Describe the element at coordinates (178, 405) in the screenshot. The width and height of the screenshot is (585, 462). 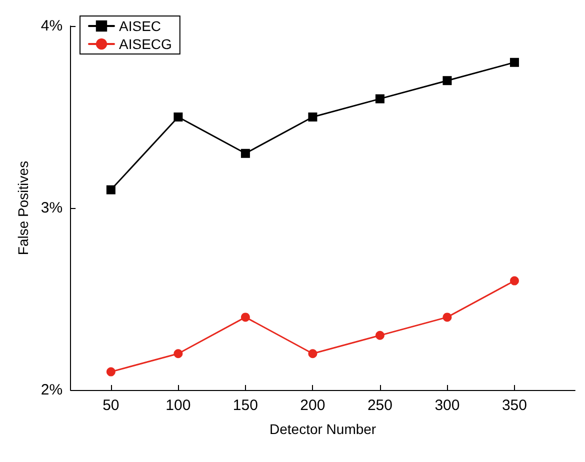
I see `x-tick-label: 100` at that location.